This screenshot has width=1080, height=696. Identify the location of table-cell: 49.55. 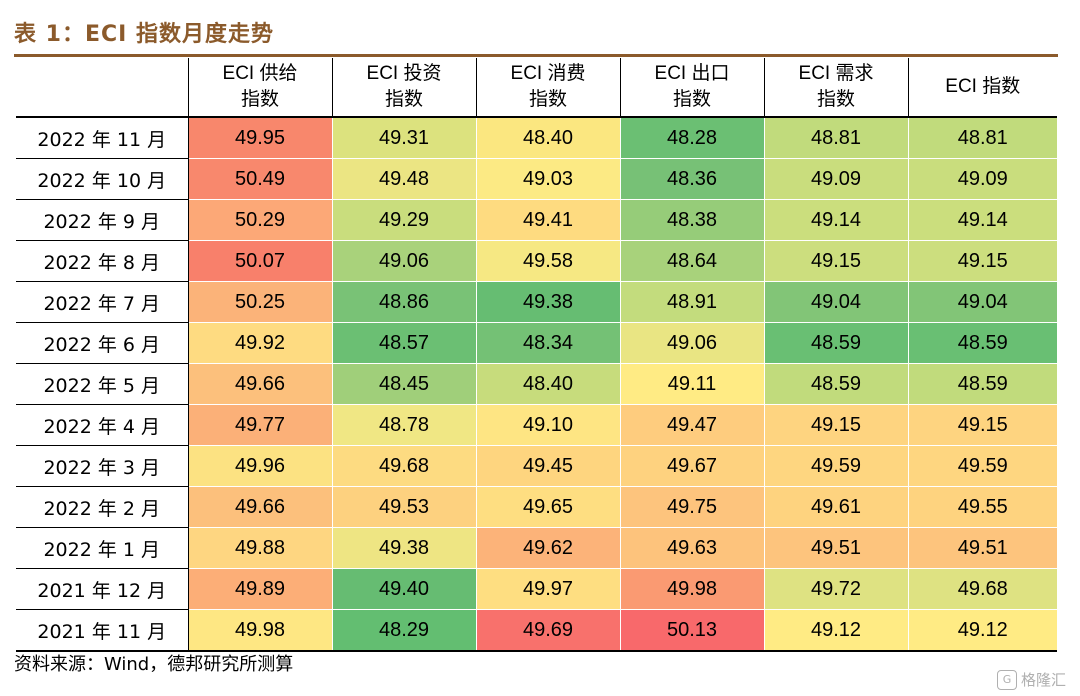
(982, 507).